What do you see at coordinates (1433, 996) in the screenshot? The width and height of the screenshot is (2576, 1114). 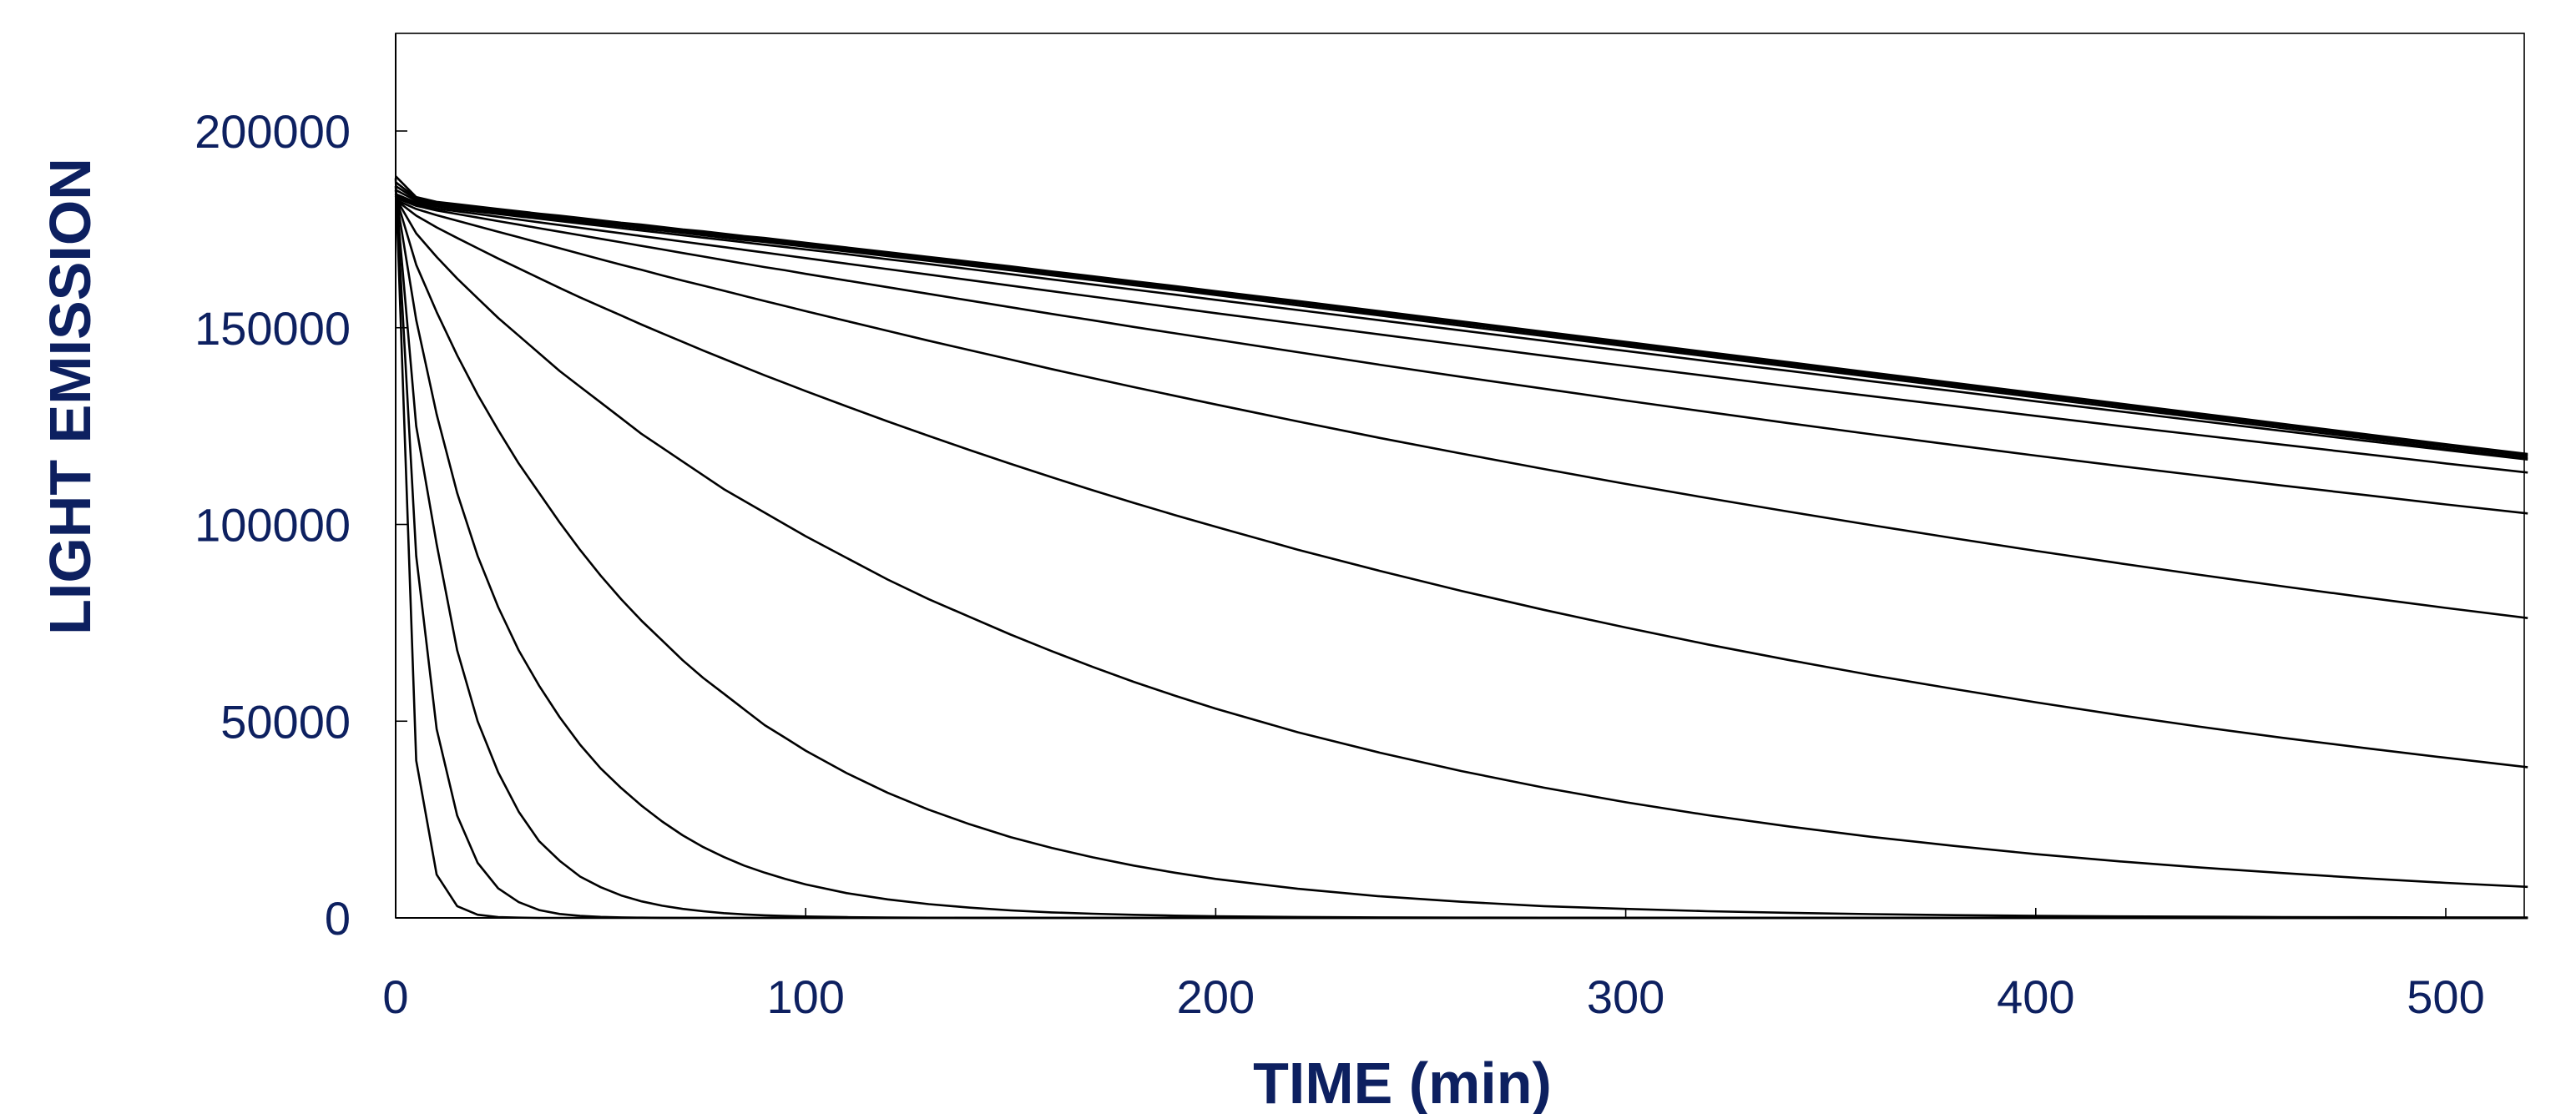 I see `x-tick-labels: 0 100 200 300 400 500` at bounding box center [1433, 996].